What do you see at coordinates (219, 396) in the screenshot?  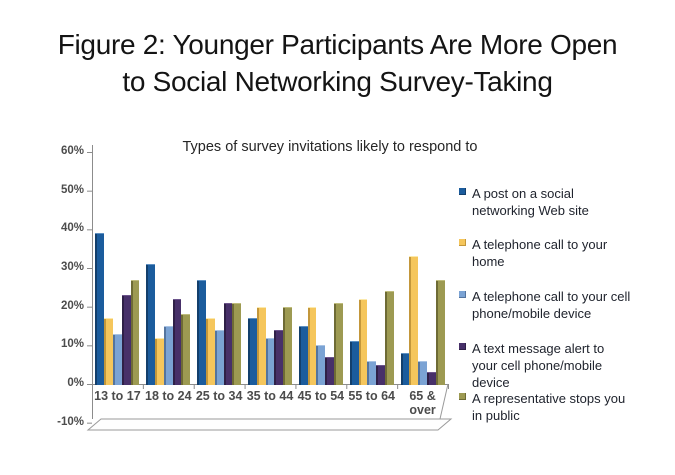 I see `x-tick-label: 25 to 34` at bounding box center [219, 396].